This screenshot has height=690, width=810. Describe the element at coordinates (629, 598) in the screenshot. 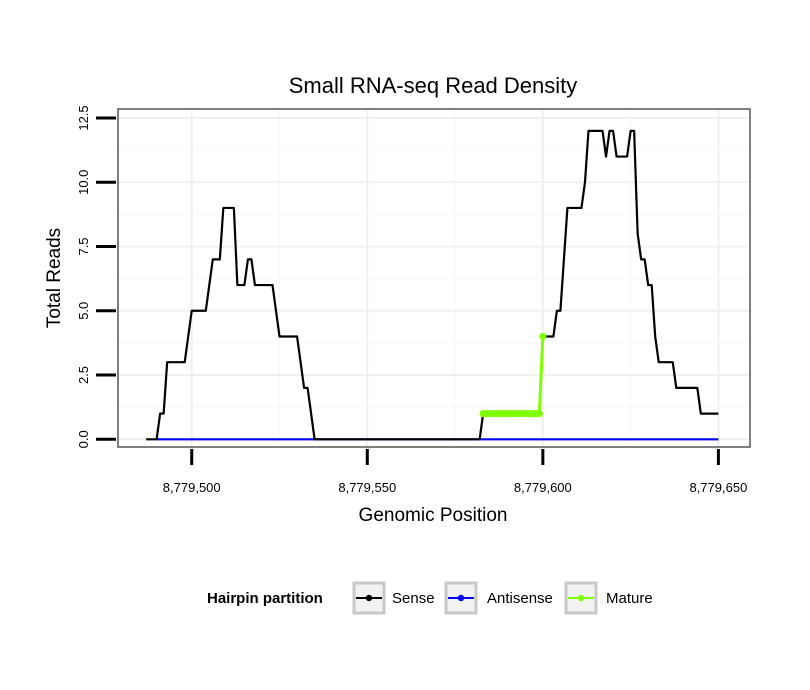

I see `legend-label: Mature` at that location.